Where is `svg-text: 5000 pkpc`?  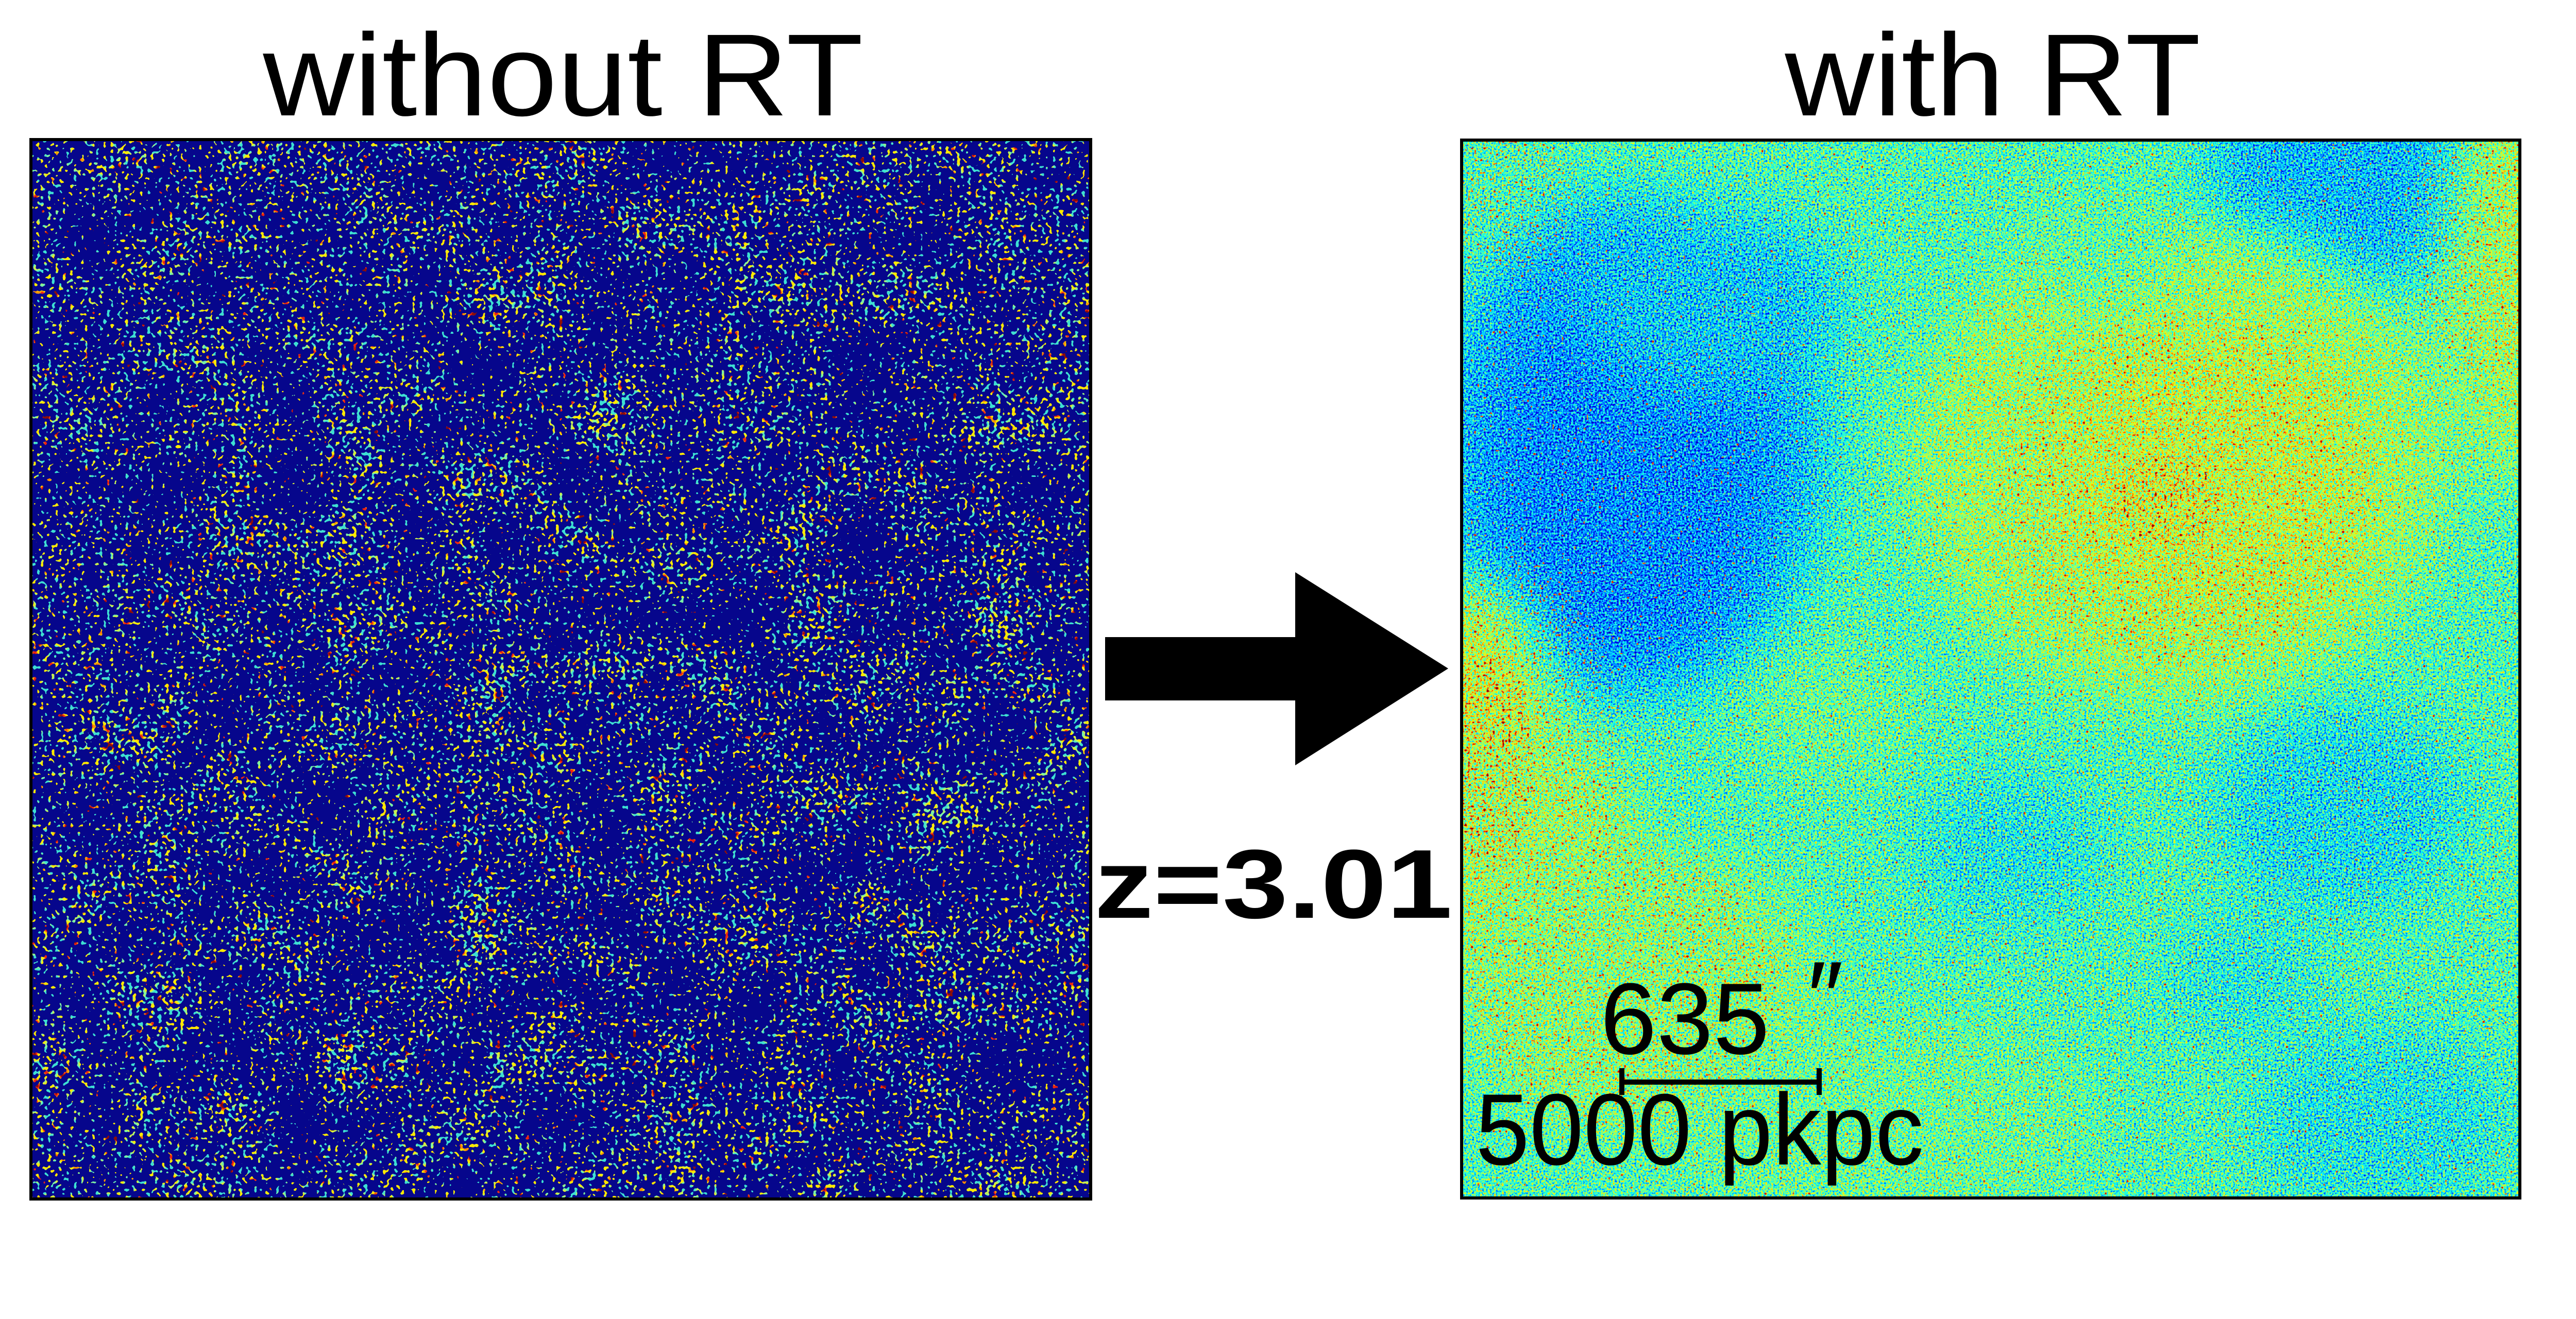
svg-text: 5000 pkpc is located at coordinates (1700, 1129).